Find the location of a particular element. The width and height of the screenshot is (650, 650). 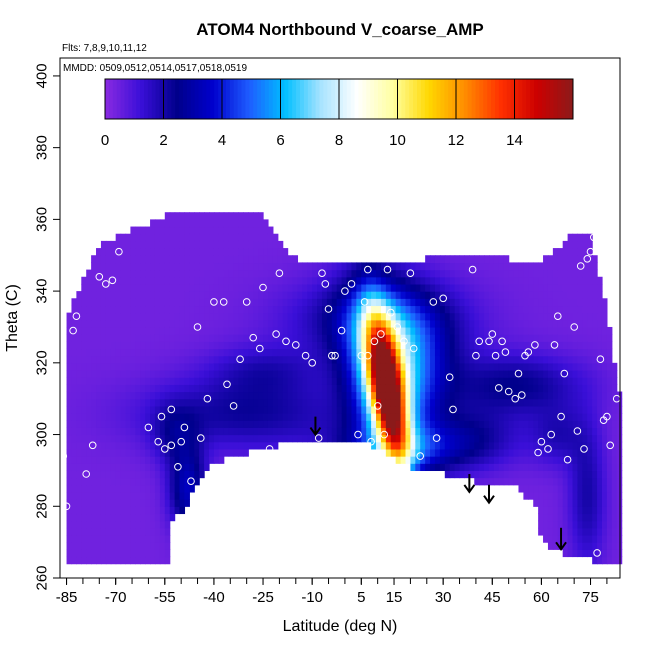

field-cell-2042 is located at coordinates (339, 309).